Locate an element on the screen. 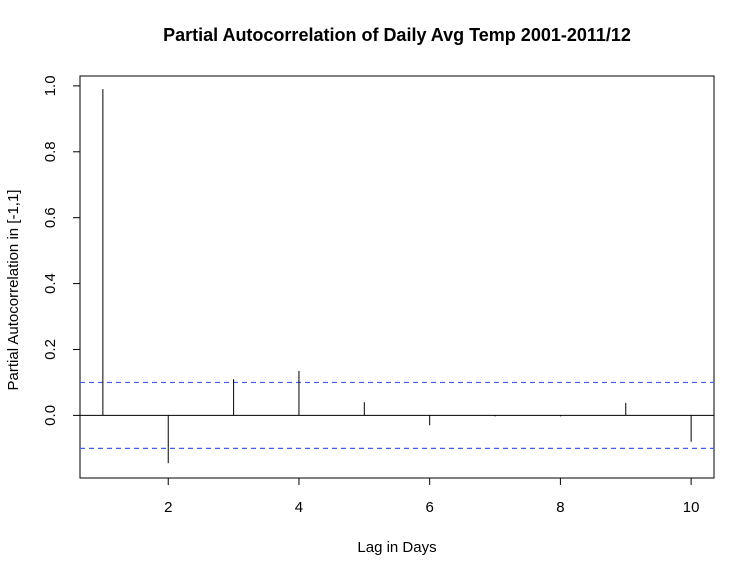 The width and height of the screenshot is (755, 576). y-axis: 0.0 0.2 0.4 0.6 0.8 1.0 is located at coordinates (61, 250).